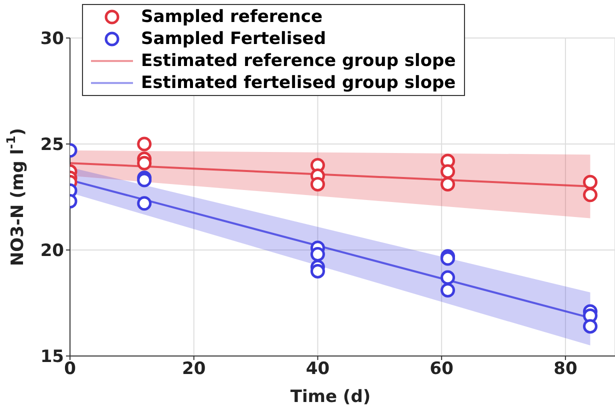  What do you see at coordinates (52, 251) in the screenshot?
I see `y-tick-label: 20` at bounding box center [52, 251].